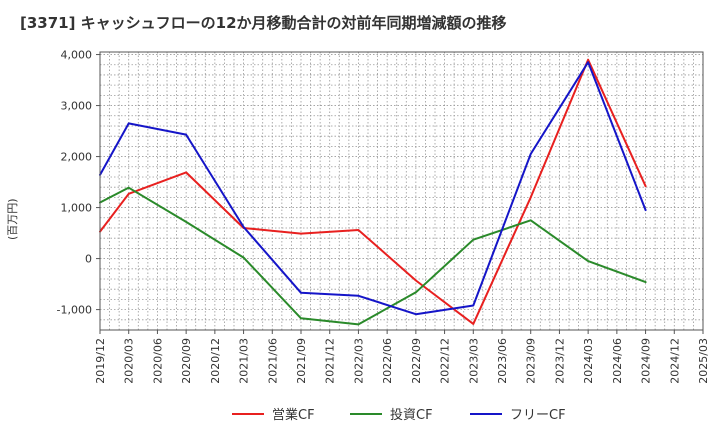 The width and height of the screenshot is (720, 440). I want to click on x-tick-label: 2020/09, so click(186, 361).